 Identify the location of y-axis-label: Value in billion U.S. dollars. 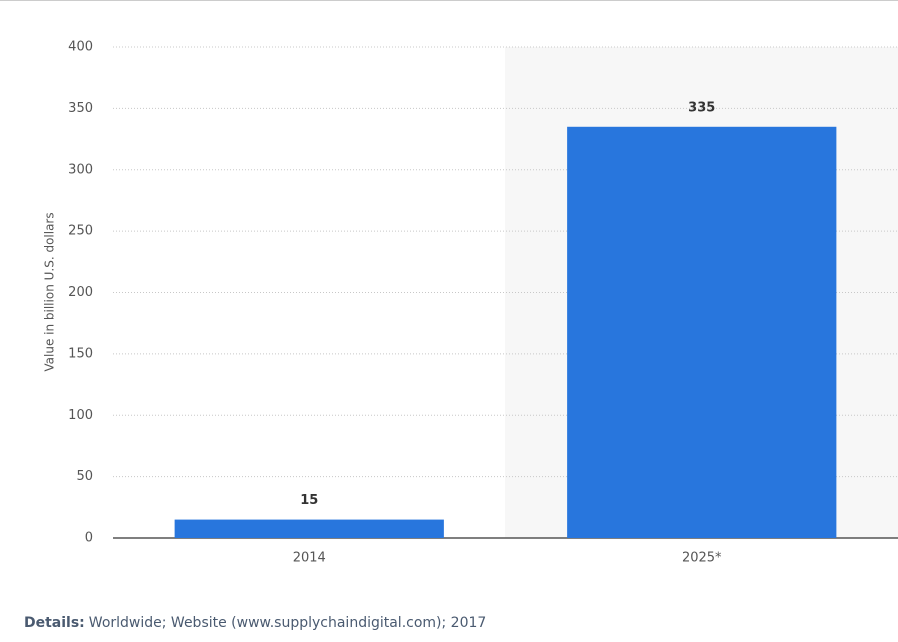
(50, 291).